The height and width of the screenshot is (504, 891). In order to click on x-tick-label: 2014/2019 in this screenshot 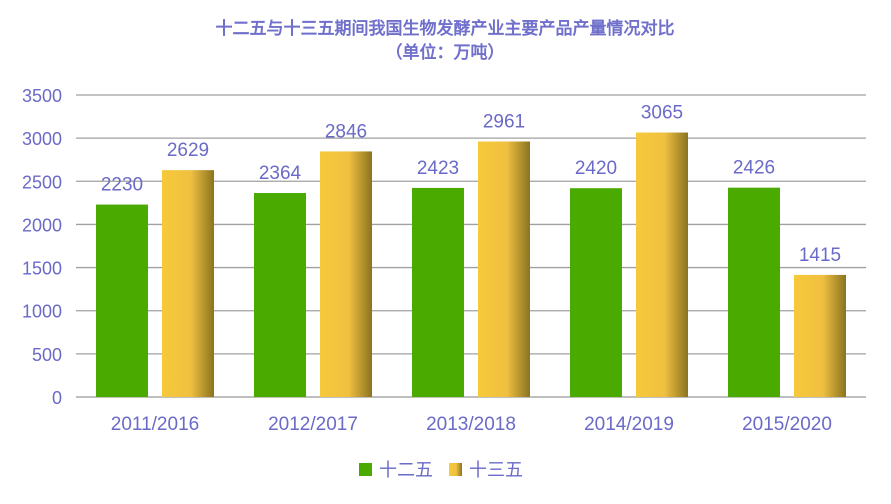, I will do `click(629, 424)`.